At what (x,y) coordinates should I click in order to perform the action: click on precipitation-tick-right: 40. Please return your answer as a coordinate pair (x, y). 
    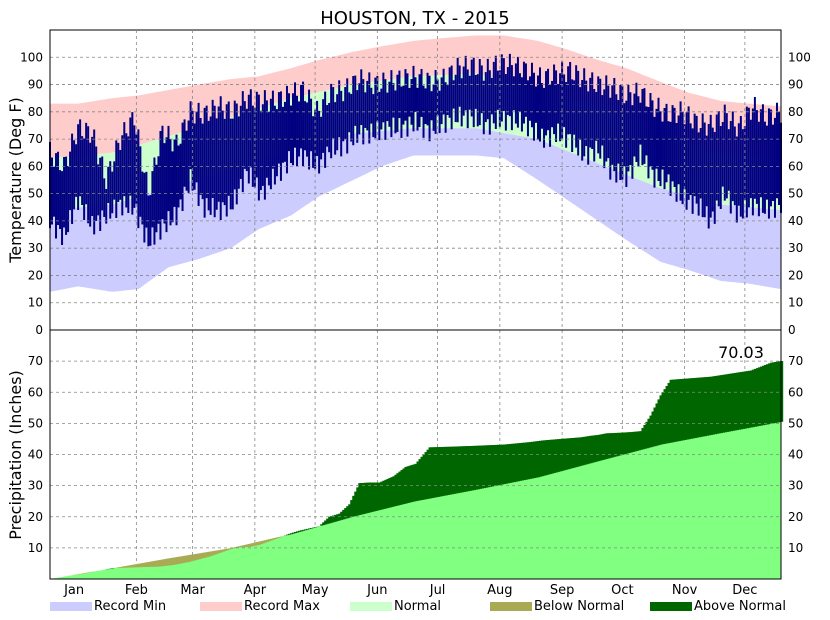
    Looking at the image, I should click on (795, 455).